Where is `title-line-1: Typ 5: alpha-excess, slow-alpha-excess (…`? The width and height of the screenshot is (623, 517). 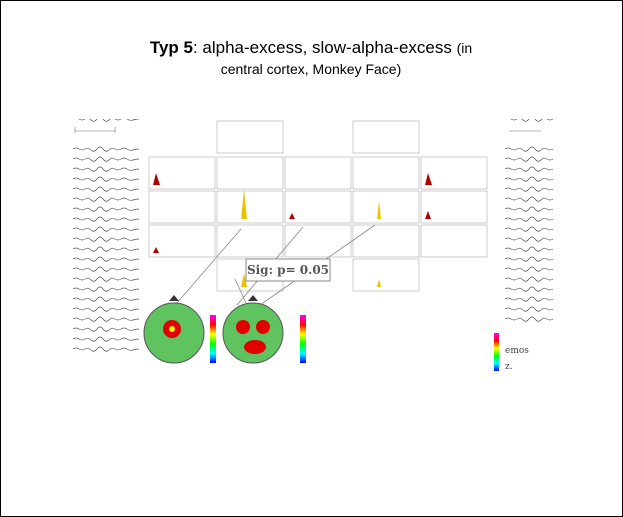
title-line-1: Typ 5: alpha-excess, slow-alpha-excess (… is located at coordinates (311, 48).